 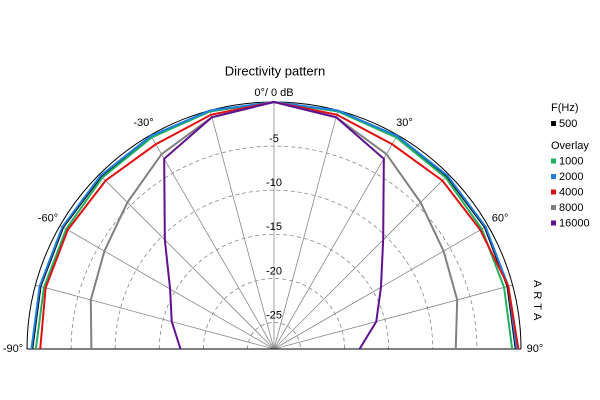 What do you see at coordinates (571, 192) in the screenshot?
I see `legend-label: 4000` at bounding box center [571, 192].